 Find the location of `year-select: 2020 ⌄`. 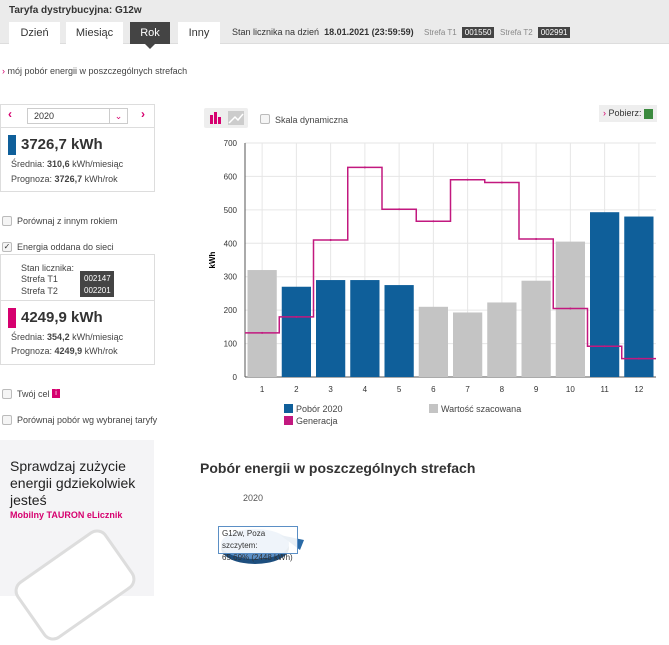

year-select: 2020 ⌄ is located at coordinates (77, 116).